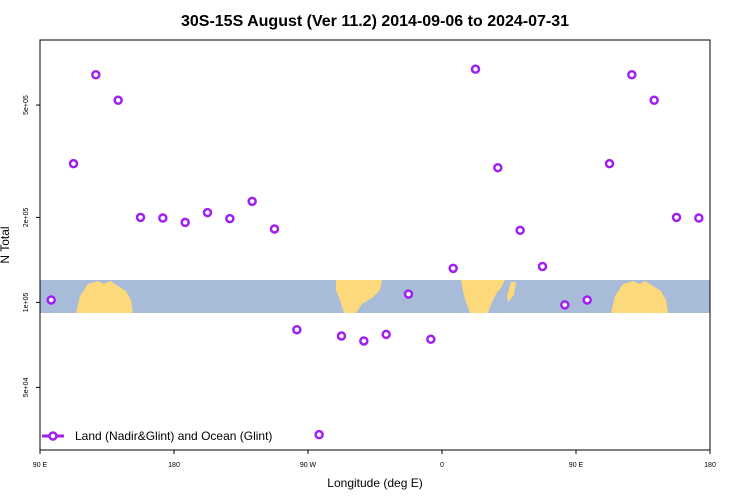 The image size is (750, 500). Describe the element at coordinates (26, 387) in the screenshot. I see `y-tick-label: 5e+04` at that location.